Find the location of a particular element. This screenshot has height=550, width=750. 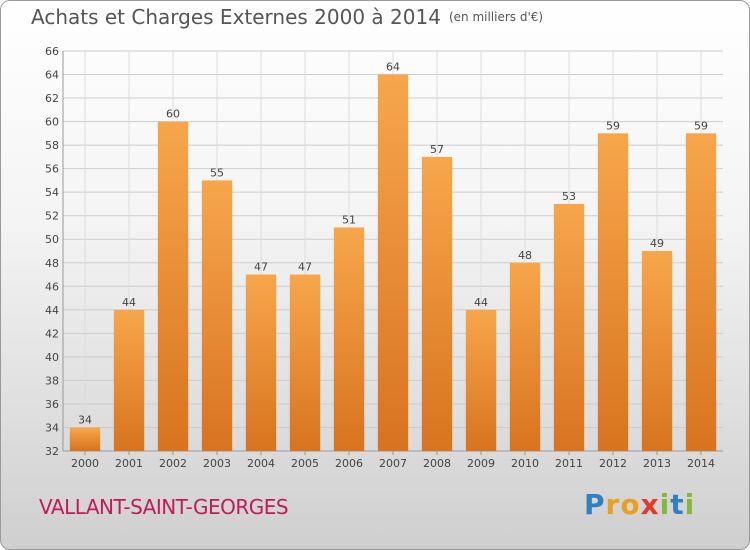

x-tick-label: 2000 is located at coordinates (85, 463).